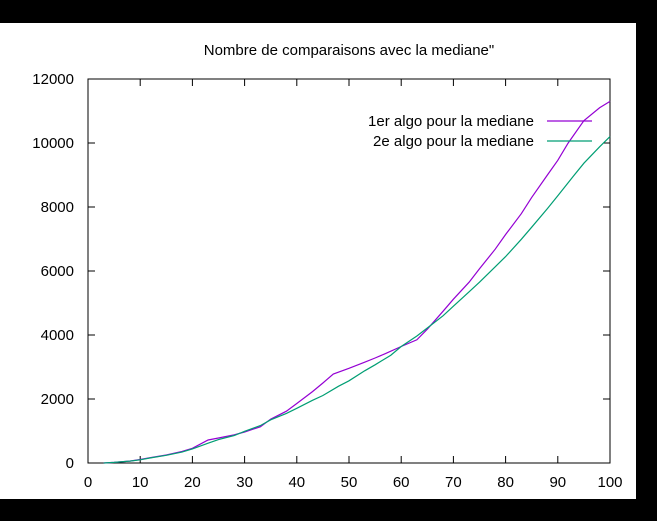 The image size is (657, 521). Describe the element at coordinates (609, 482) in the screenshot. I see `x-tick-label: 100` at that location.